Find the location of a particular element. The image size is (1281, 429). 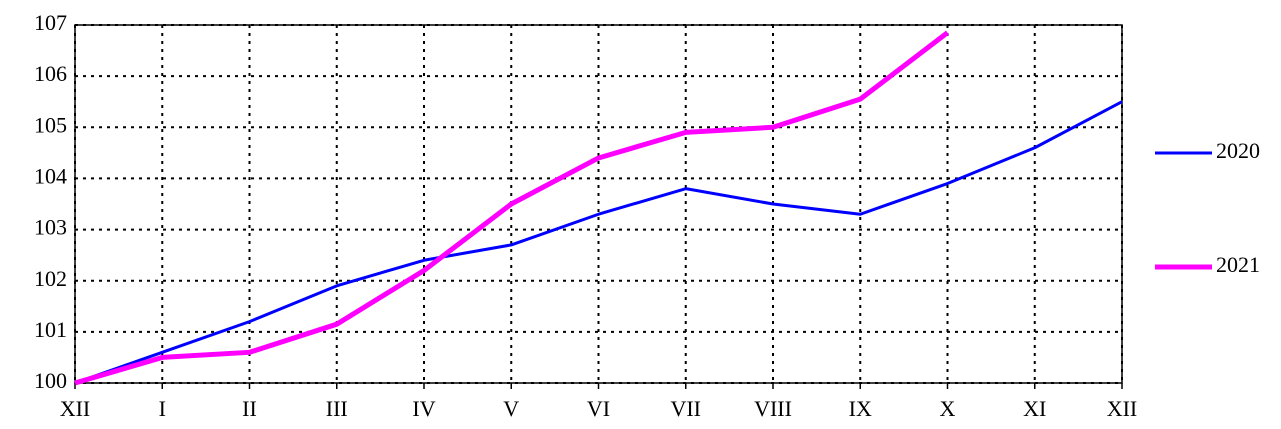

x-tick-label: II is located at coordinates (249, 408).